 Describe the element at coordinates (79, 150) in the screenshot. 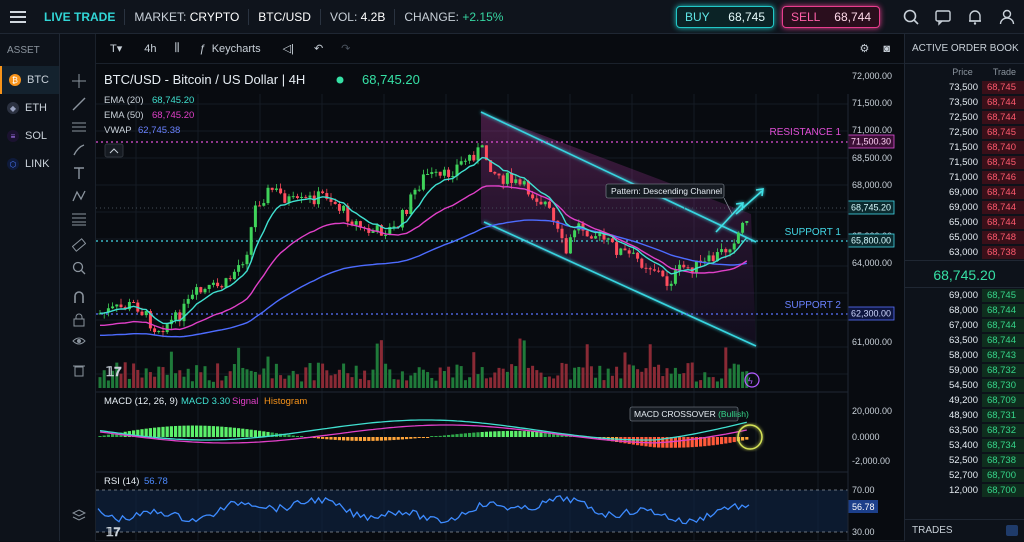

I see `brush-icon` at that location.